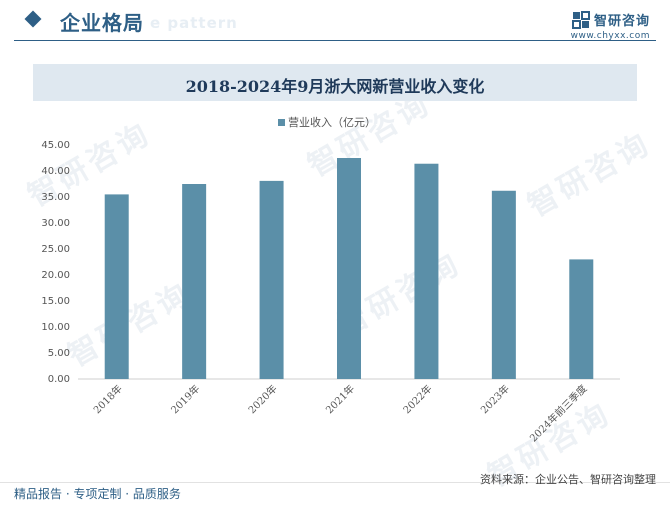 The image size is (670, 505). What do you see at coordinates (621, 21) in the screenshot?
I see `brand-name: 智研咨询` at bounding box center [621, 21].